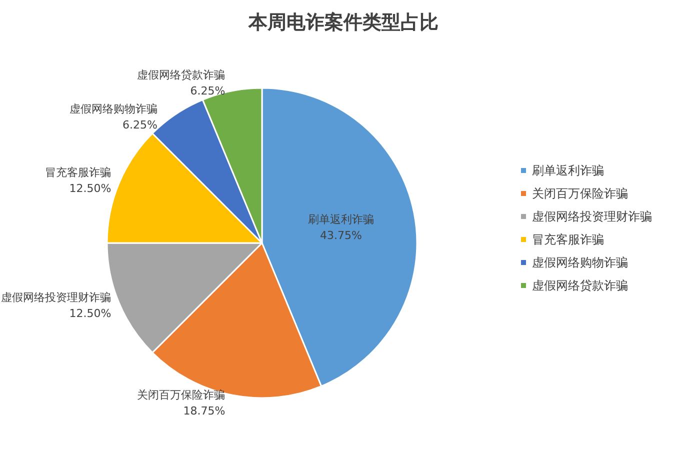 The width and height of the screenshot is (687, 456). I want to click on slice-label: 虚假网络贷款诈骗, so click(181, 75).